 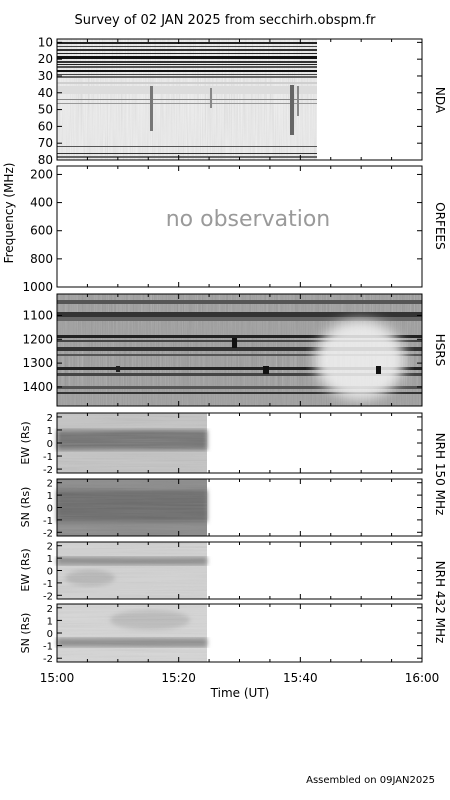 I want to click on y-tick-label: 1000, so click(x=37, y=287).